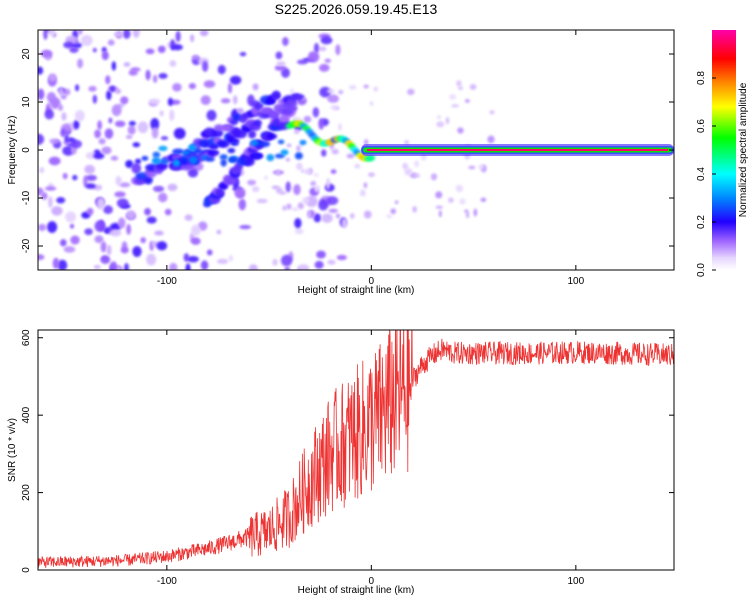  Describe the element at coordinates (372, 581) in the screenshot. I see `snr-x-tick-label: 0` at that location.